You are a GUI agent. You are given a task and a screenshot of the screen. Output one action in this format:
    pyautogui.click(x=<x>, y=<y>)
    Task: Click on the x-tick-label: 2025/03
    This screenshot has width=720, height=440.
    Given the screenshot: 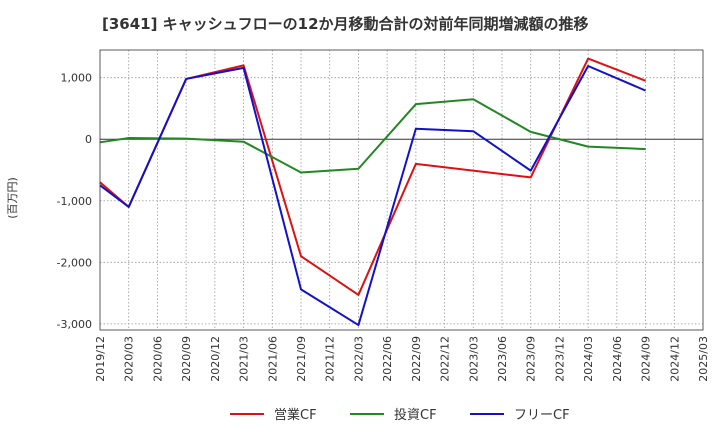 What is the action you would take?
    pyautogui.click(x=703, y=359)
    